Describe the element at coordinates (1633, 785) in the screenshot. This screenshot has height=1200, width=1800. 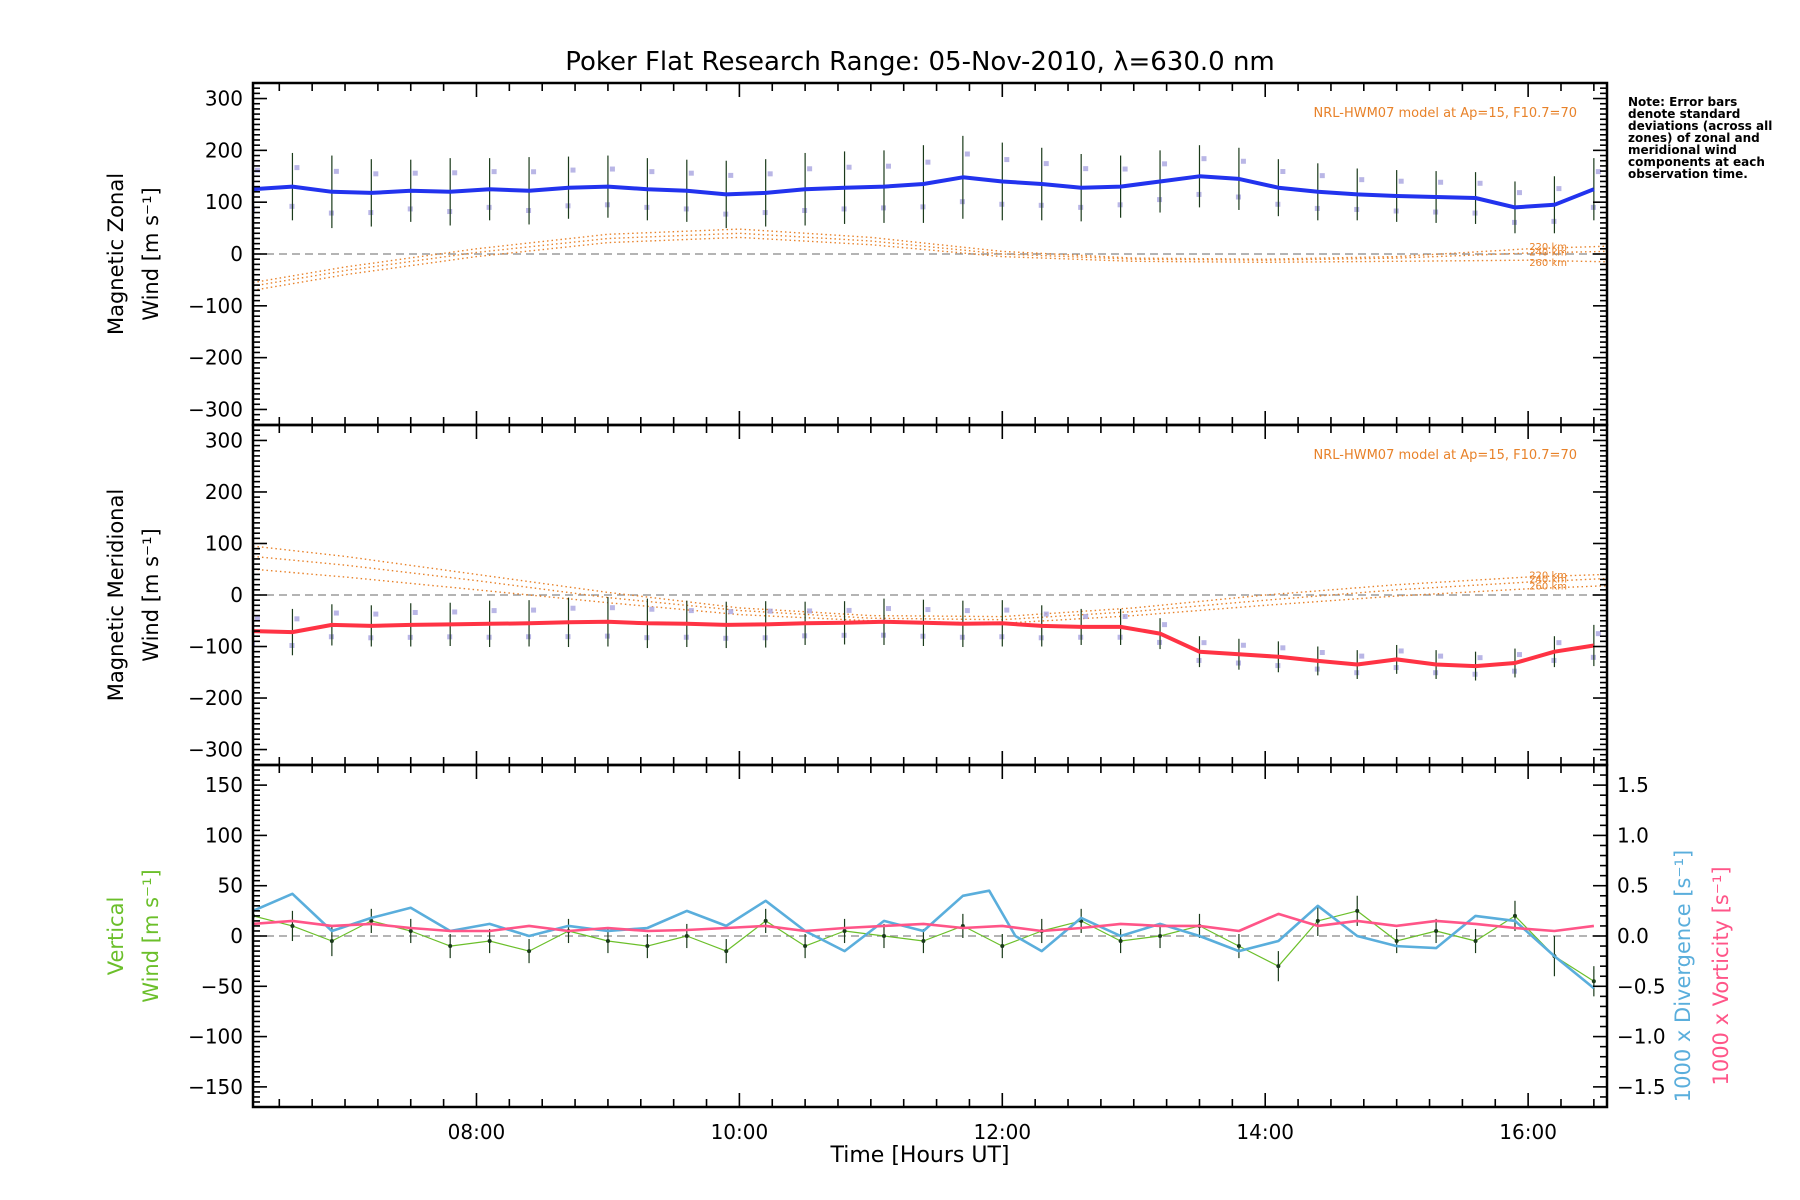
I see `y2-tick-label: 1.5` at that location.